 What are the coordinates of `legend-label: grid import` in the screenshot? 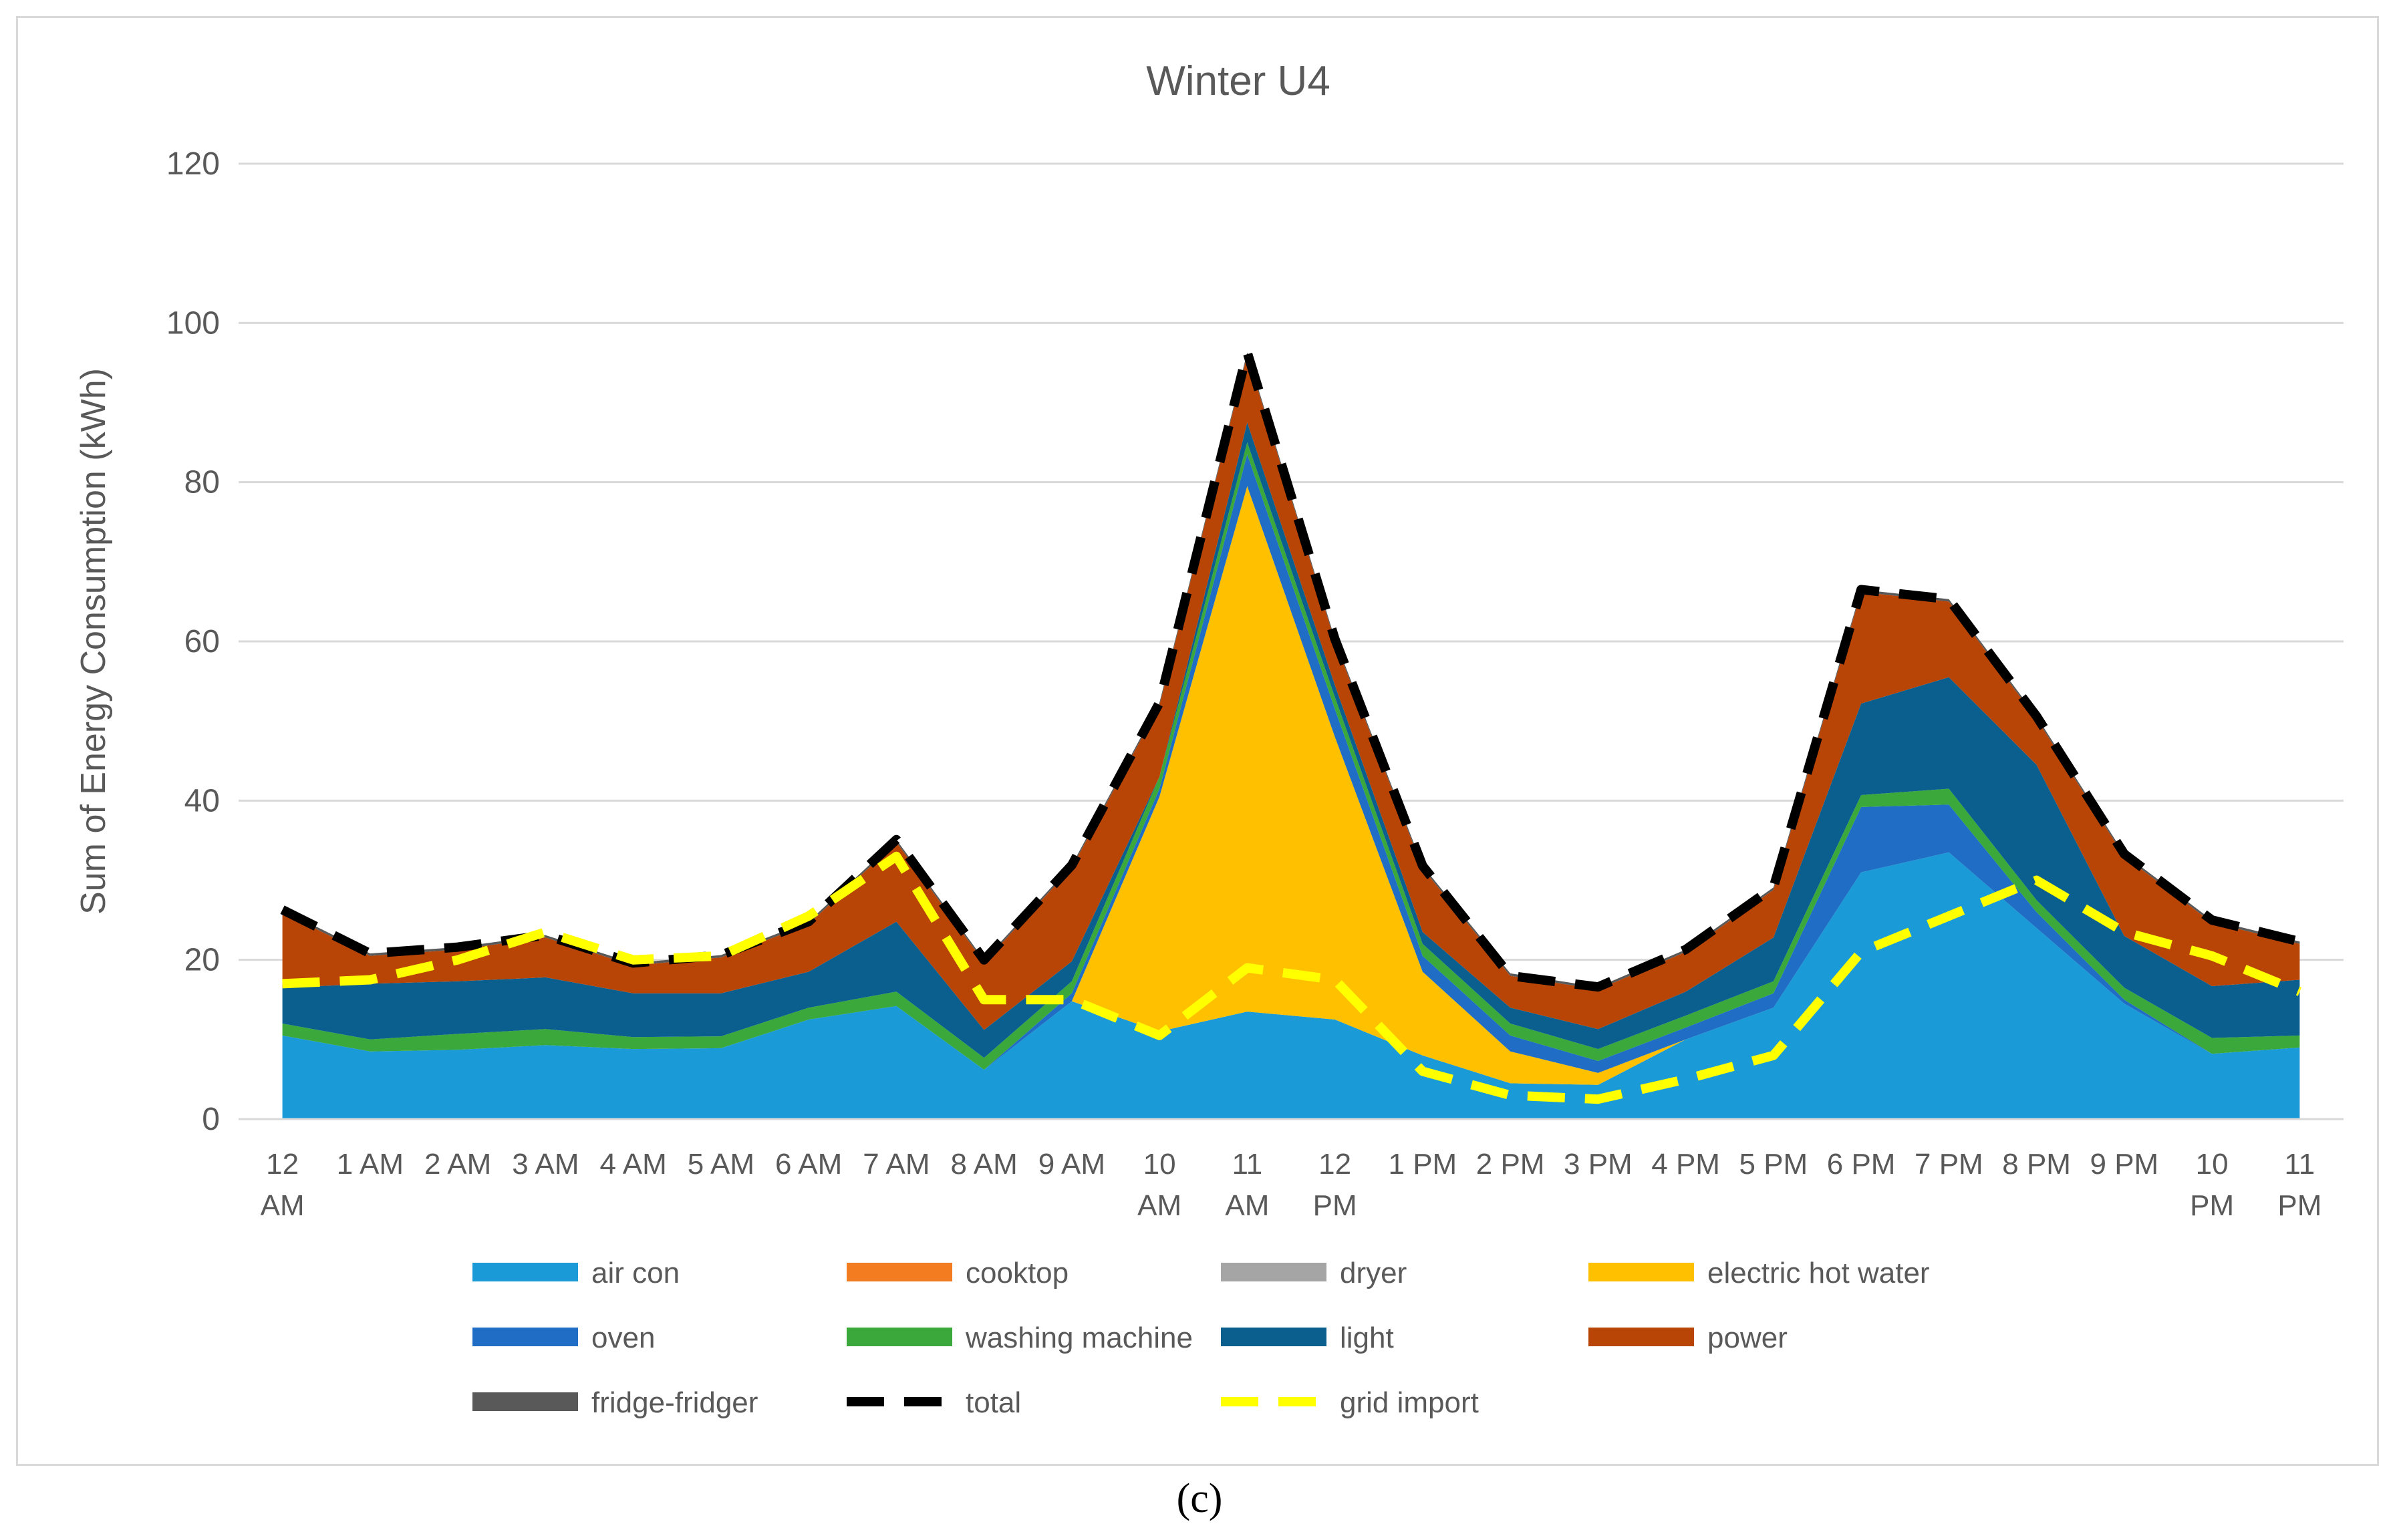 It's located at (1409, 1402).